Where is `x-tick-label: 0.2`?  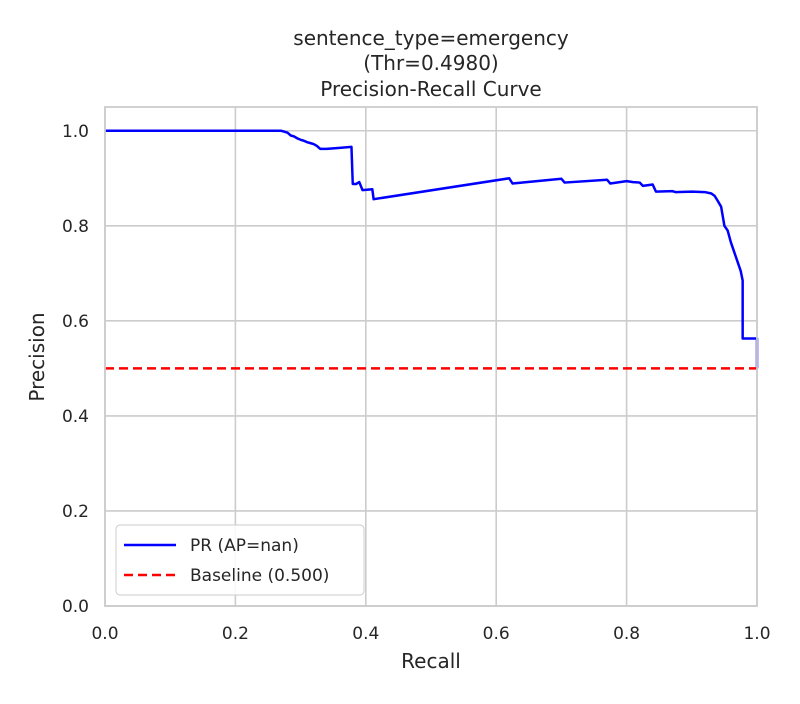
x-tick-label: 0.2 is located at coordinates (235, 634).